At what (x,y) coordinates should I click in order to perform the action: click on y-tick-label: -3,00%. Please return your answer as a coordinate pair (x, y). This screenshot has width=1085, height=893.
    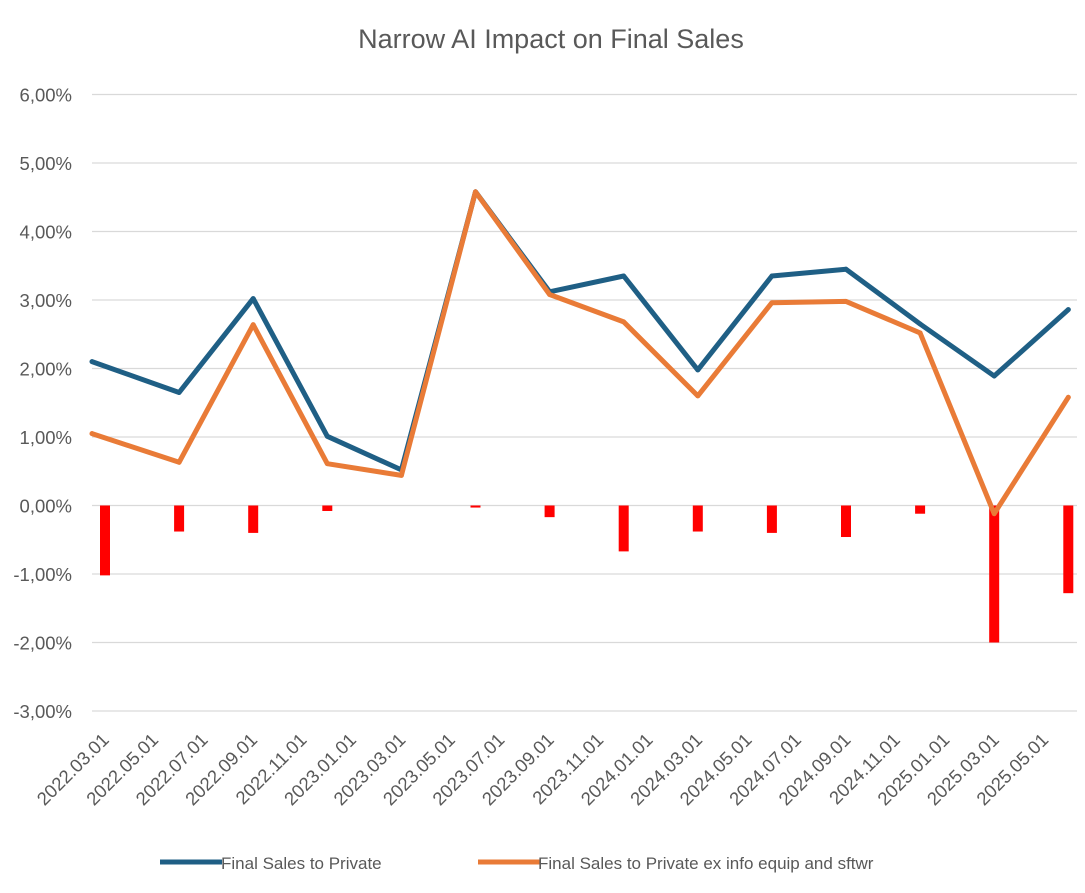
    Looking at the image, I should click on (42, 711).